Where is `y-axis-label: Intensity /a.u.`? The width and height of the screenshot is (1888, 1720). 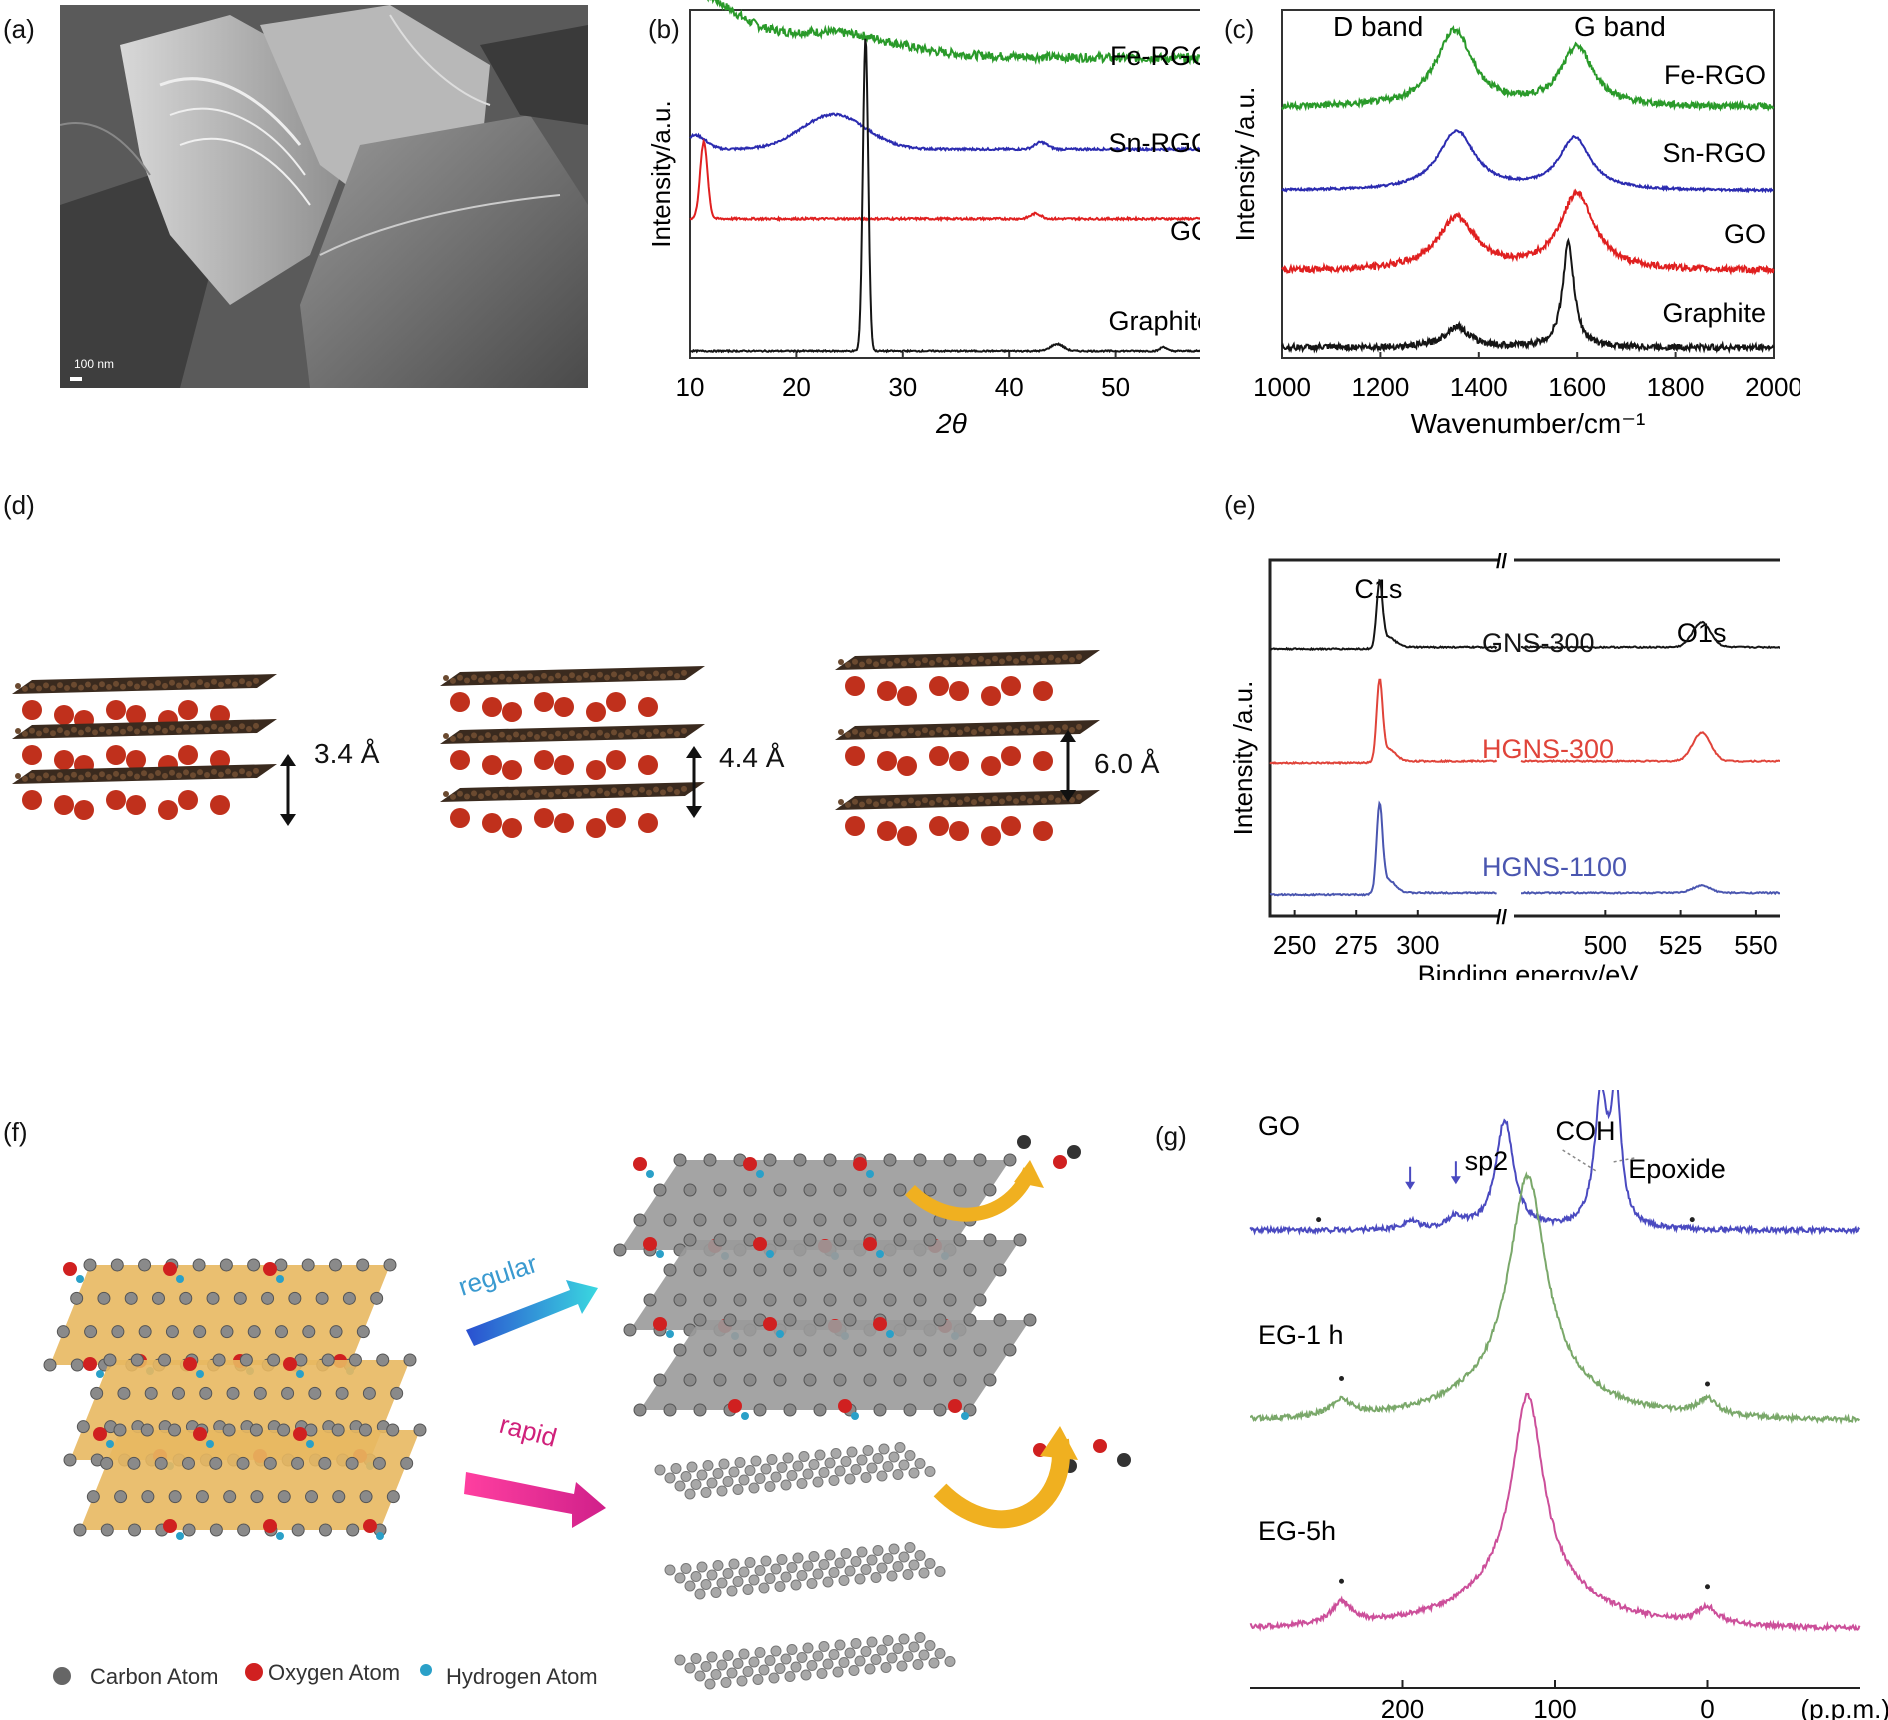 y-axis-label: Intensity /a.u. is located at coordinates (1245, 164).